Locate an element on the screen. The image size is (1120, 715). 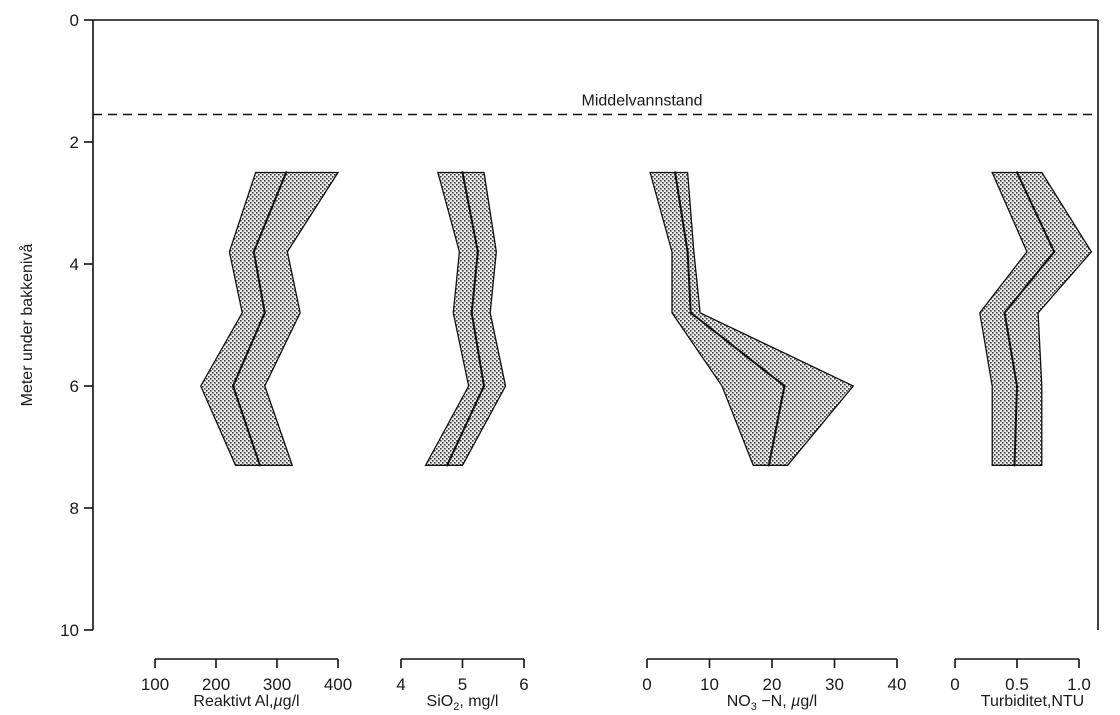
title-part: Turbiditet,NTU is located at coordinates (1032, 701).